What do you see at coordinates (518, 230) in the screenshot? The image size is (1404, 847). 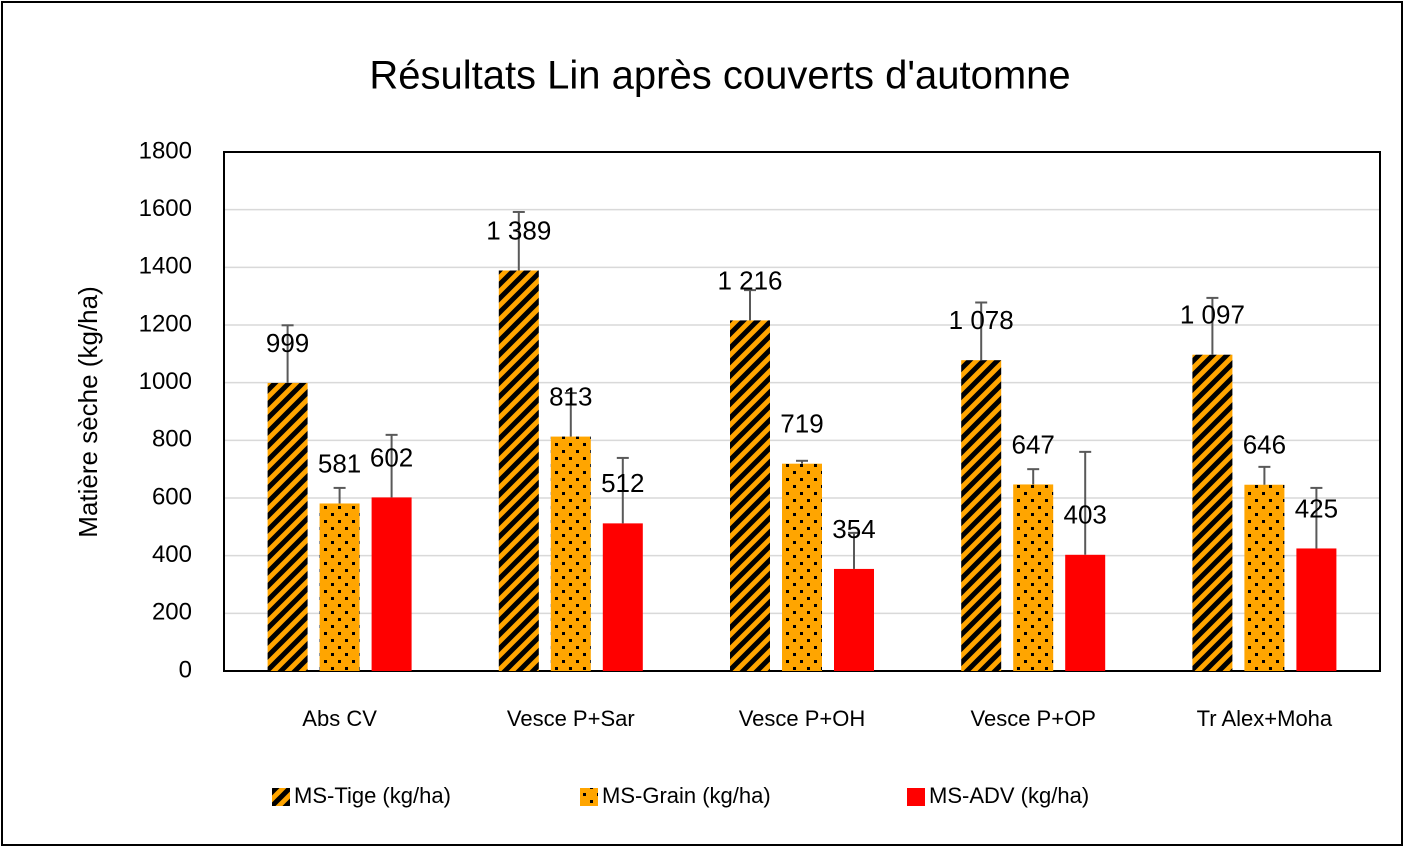 I see `value-label: 1 389` at bounding box center [518, 230].